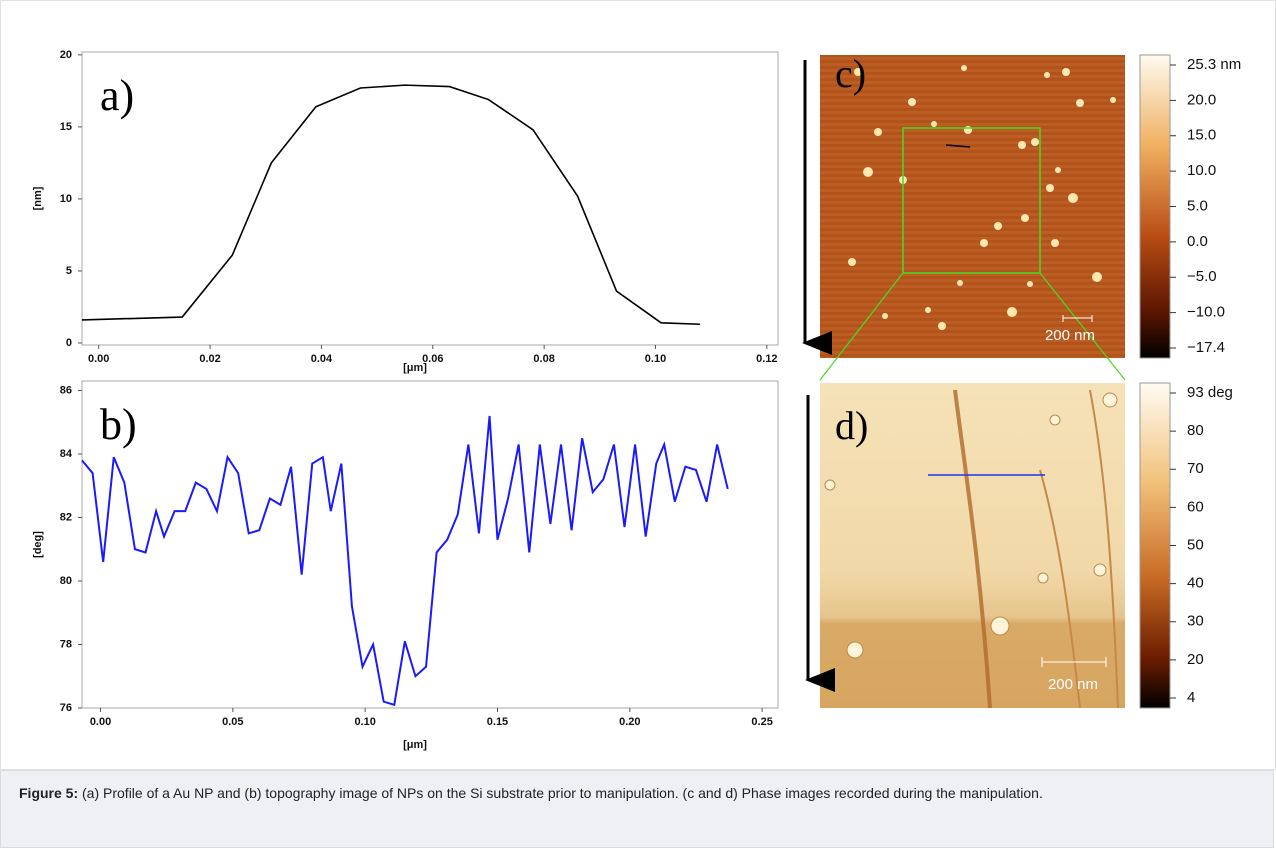 The image size is (1276, 850). Describe the element at coordinates (1195, 468) in the screenshot. I see `colorbar-label: 70` at that location.